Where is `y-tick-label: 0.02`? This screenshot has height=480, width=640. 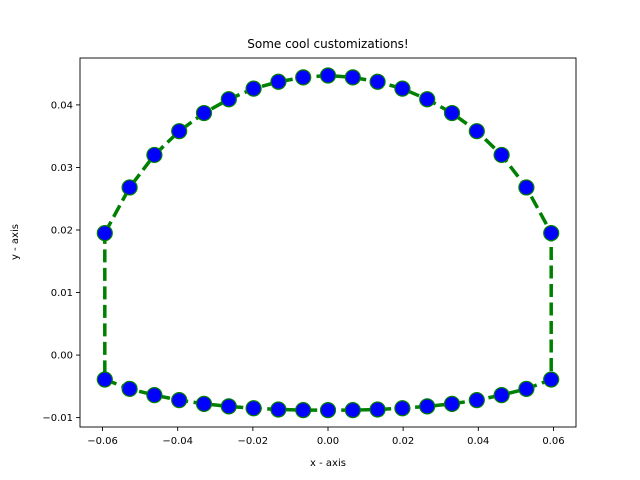 y-tick-label: 0.02 is located at coordinates (62, 230).